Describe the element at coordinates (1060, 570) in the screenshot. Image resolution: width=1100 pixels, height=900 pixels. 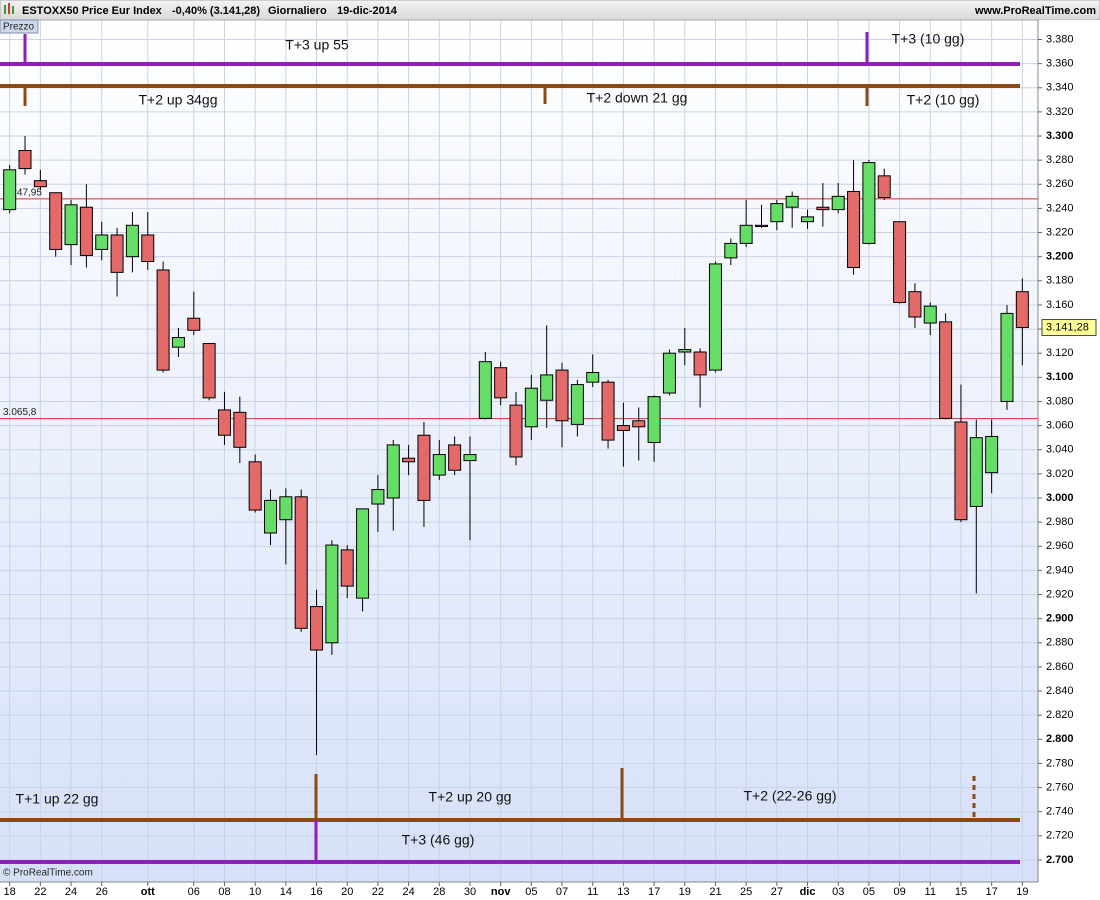
I see `y-tick-label: 2.940` at that location.